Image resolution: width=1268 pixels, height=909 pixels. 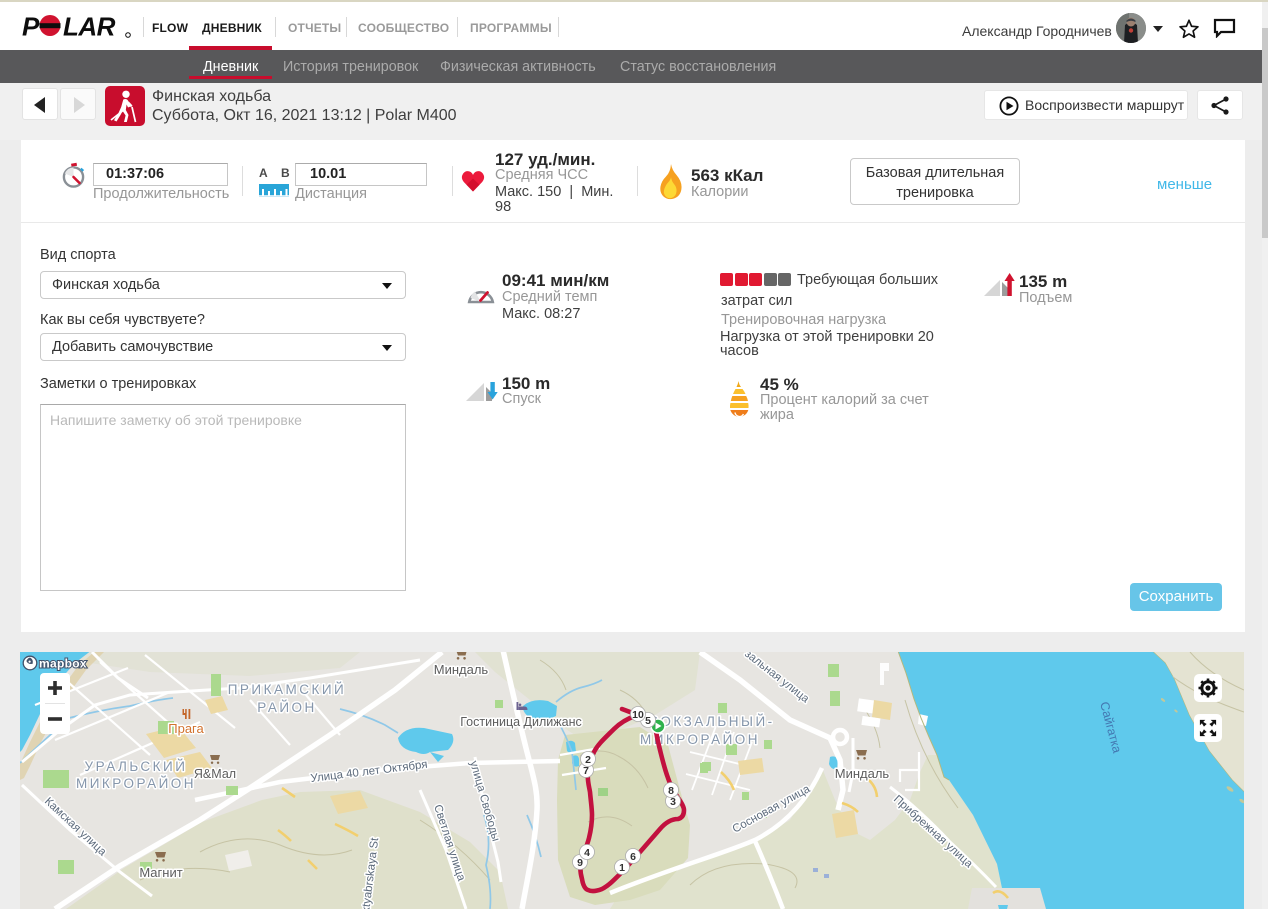 What do you see at coordinates (369, 772) in the screenshot?
I see `svg-text: Улица 40 лет Октября` at bounding box center [369, 772].